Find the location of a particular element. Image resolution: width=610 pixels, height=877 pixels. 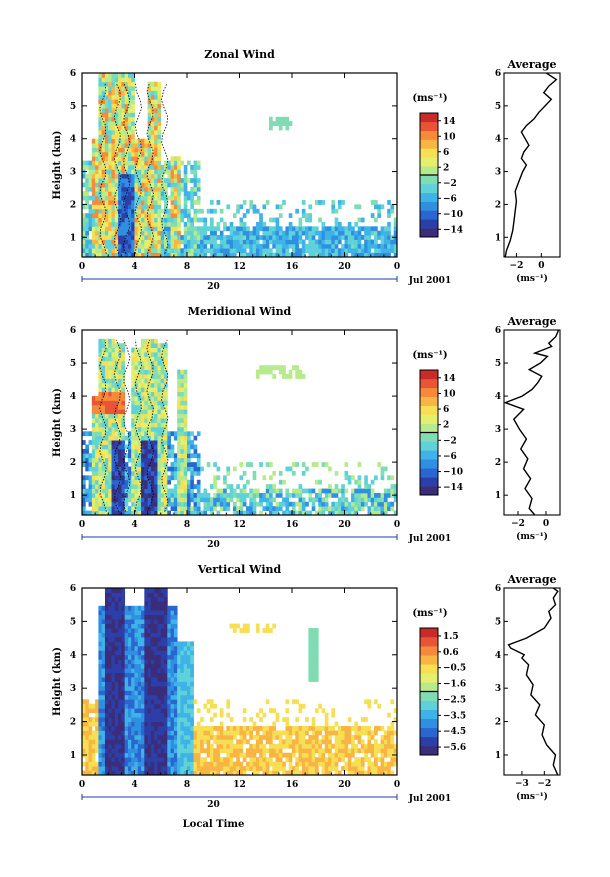

average-frame is located at coordinates (532, 422).